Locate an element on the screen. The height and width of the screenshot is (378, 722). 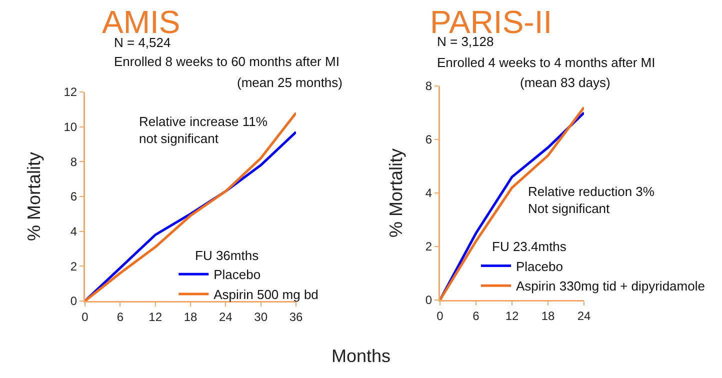
x-axis-title: Months is located at coordinates (361, 356).